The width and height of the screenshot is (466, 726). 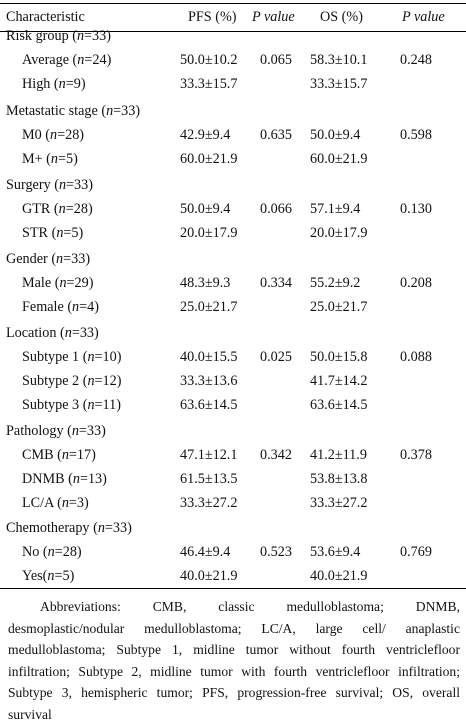 I want to click on row-label-text: High, so click(x=36, y=84).